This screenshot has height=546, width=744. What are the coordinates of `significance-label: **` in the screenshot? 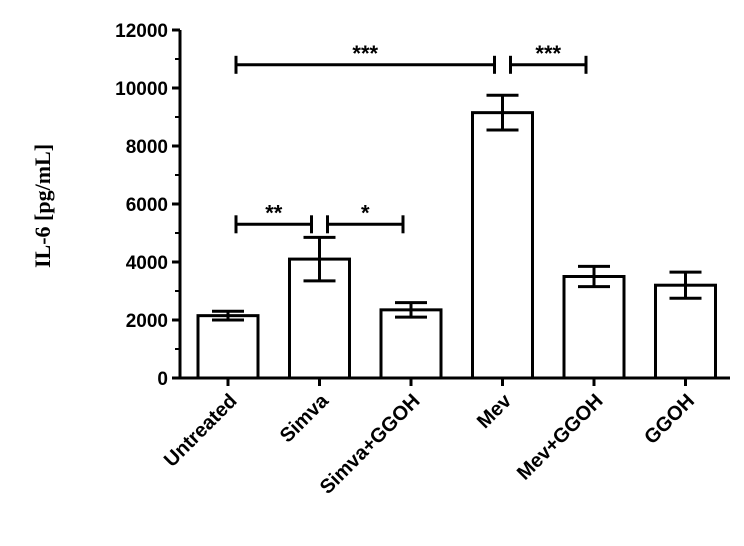 It's located at (274, 212).